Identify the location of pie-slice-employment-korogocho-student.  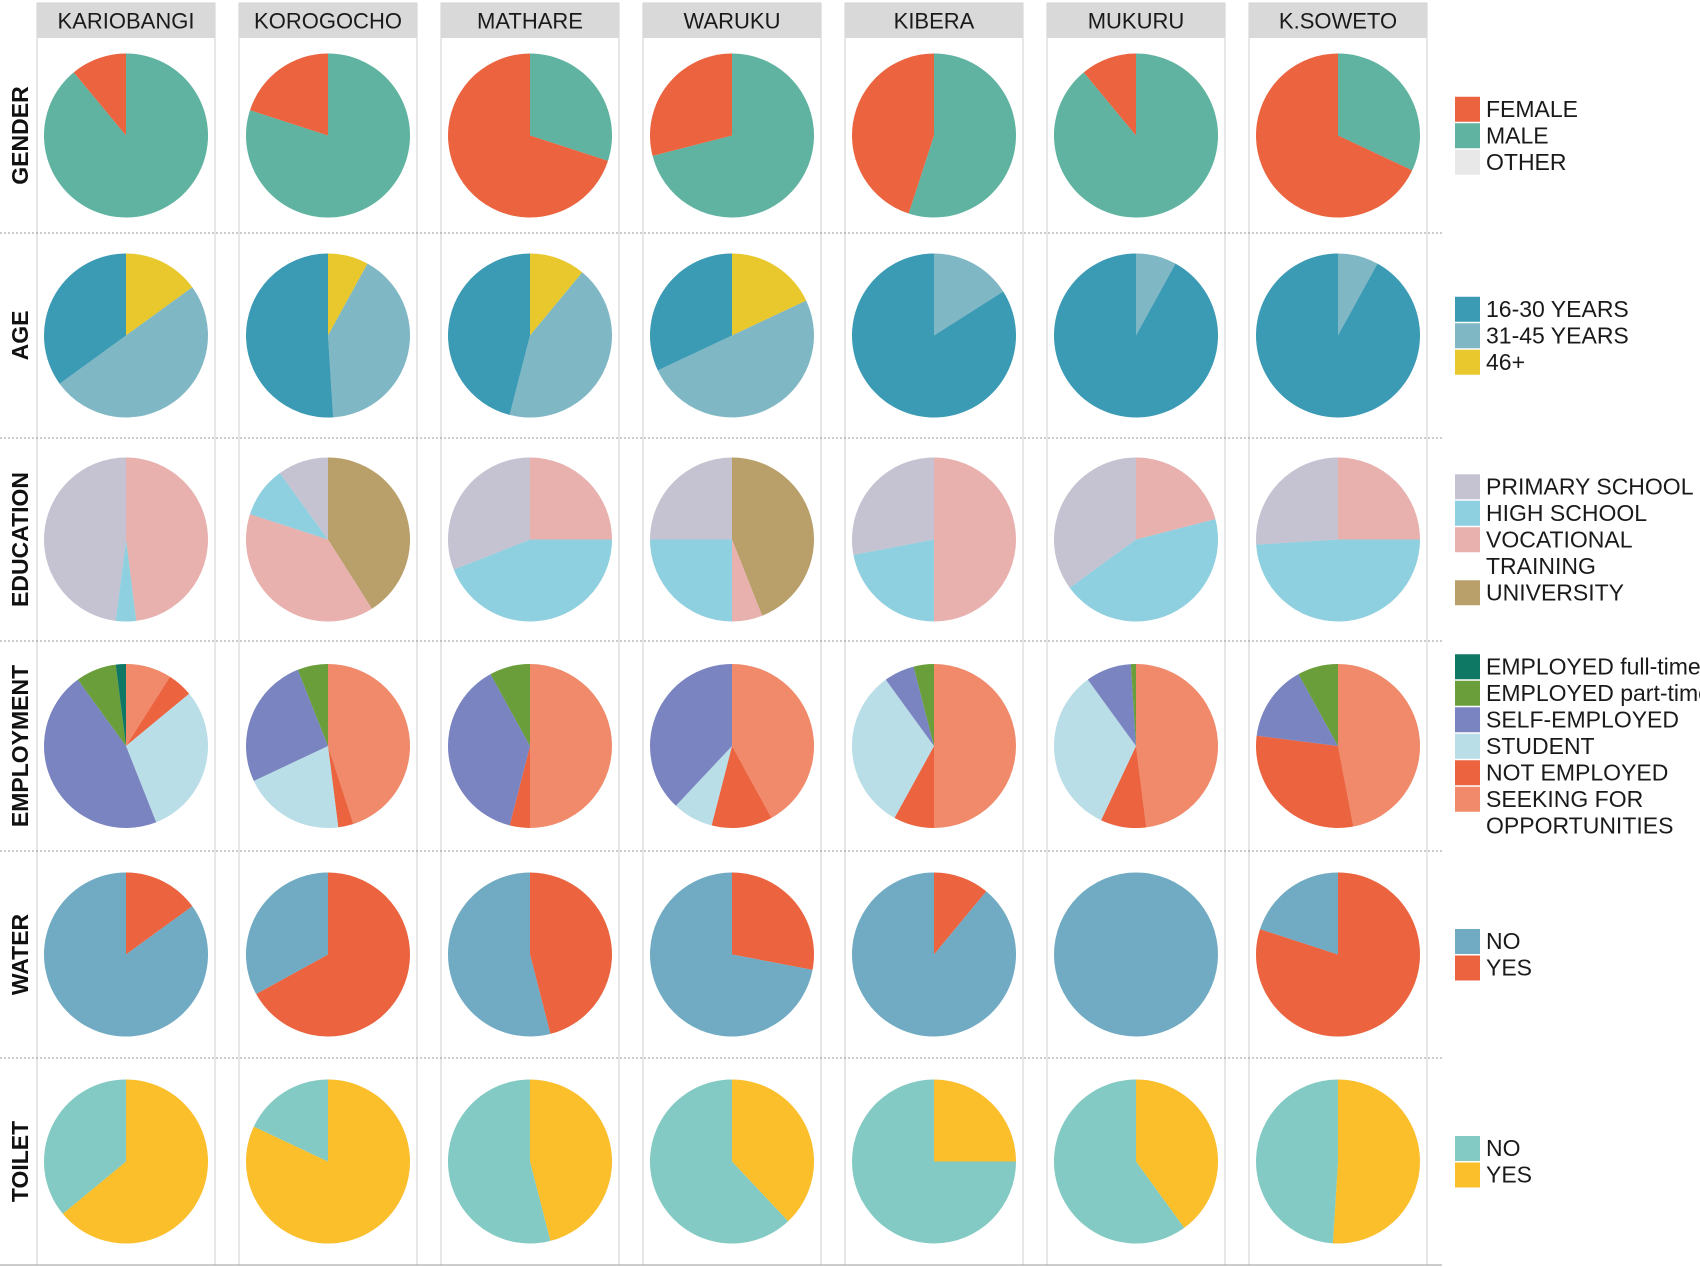
(296, 787).